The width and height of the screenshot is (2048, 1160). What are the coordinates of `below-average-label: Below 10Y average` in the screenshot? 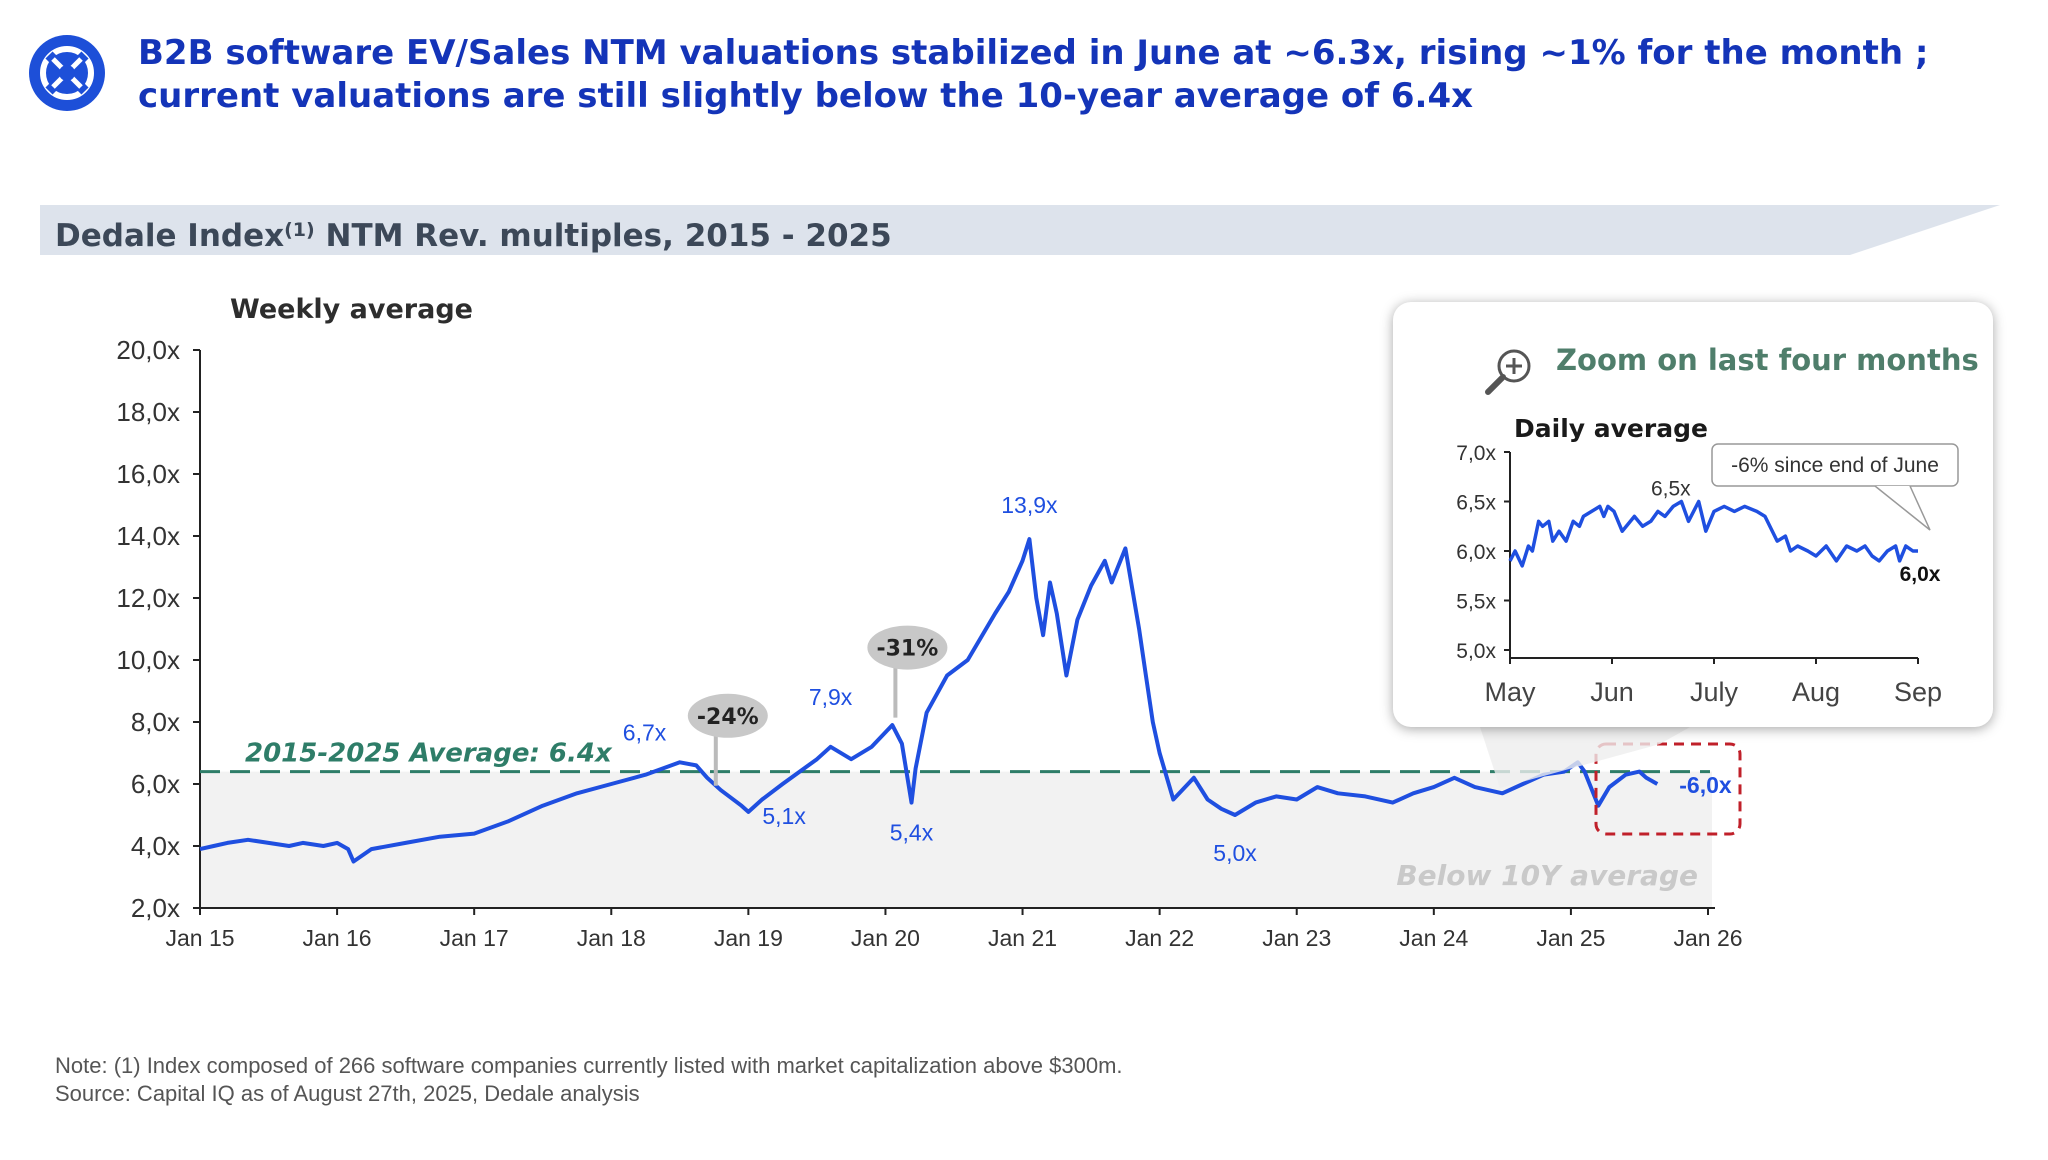 It's located at (1547, 875).